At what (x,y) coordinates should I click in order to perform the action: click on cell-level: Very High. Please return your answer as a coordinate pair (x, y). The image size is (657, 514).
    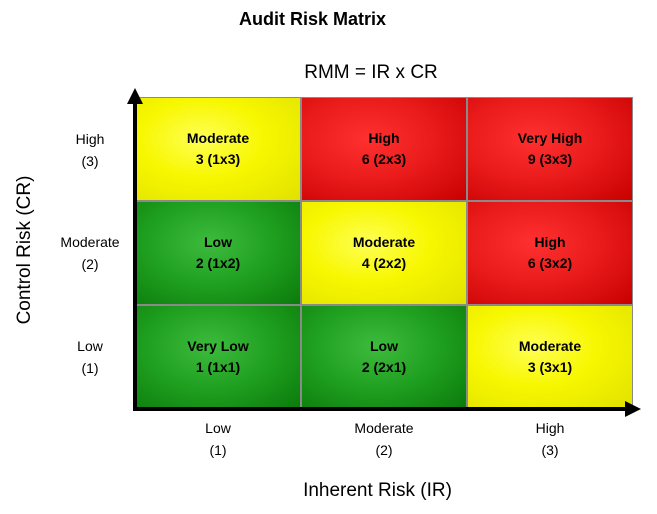
    Looking at the image, I should click on (550, 138).